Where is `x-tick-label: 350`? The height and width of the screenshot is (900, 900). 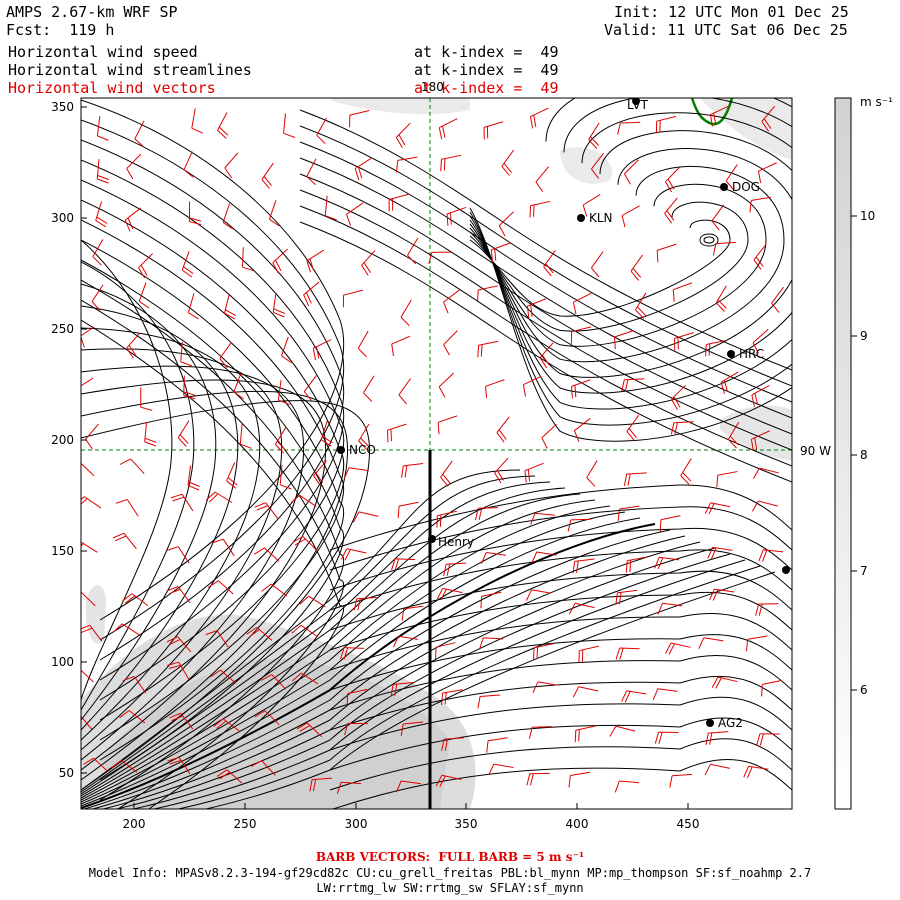 x-tick-label: 350 is located at coordinates (466, 824).